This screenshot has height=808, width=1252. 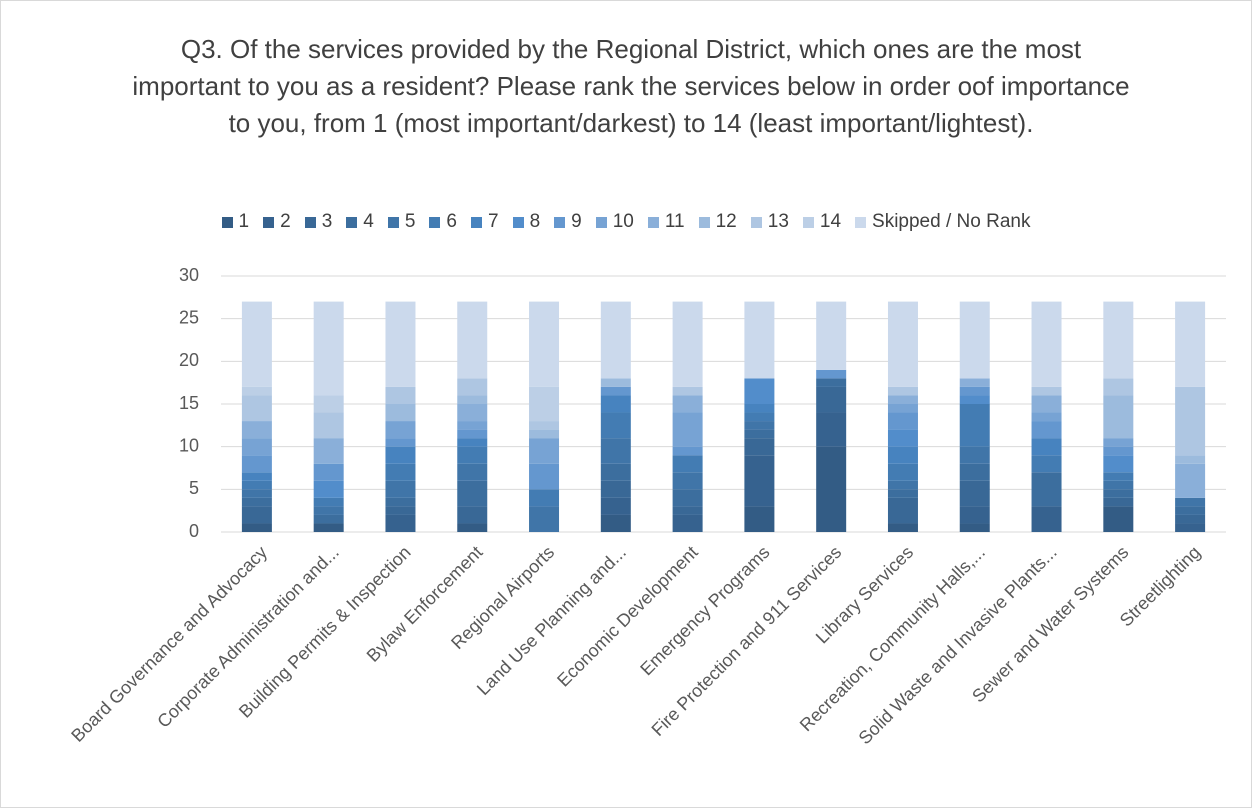 What do you see at coordinates (189, 275) in the screenshot?
I see `y-tick-label: 30` at bounding box center [189, 275].